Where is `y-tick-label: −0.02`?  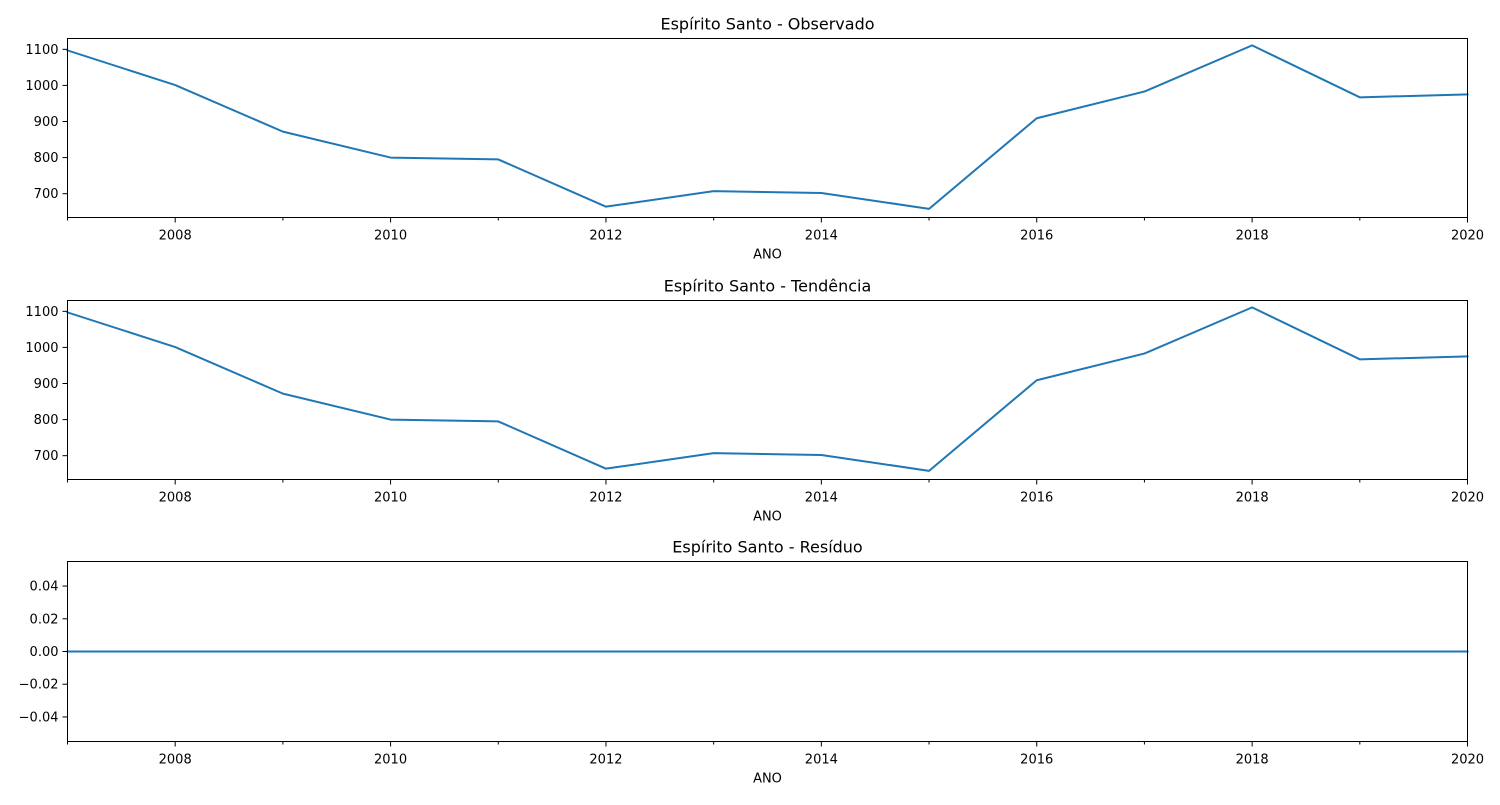 y-tick-label: −0.02 is located at coordinates (39, 685).